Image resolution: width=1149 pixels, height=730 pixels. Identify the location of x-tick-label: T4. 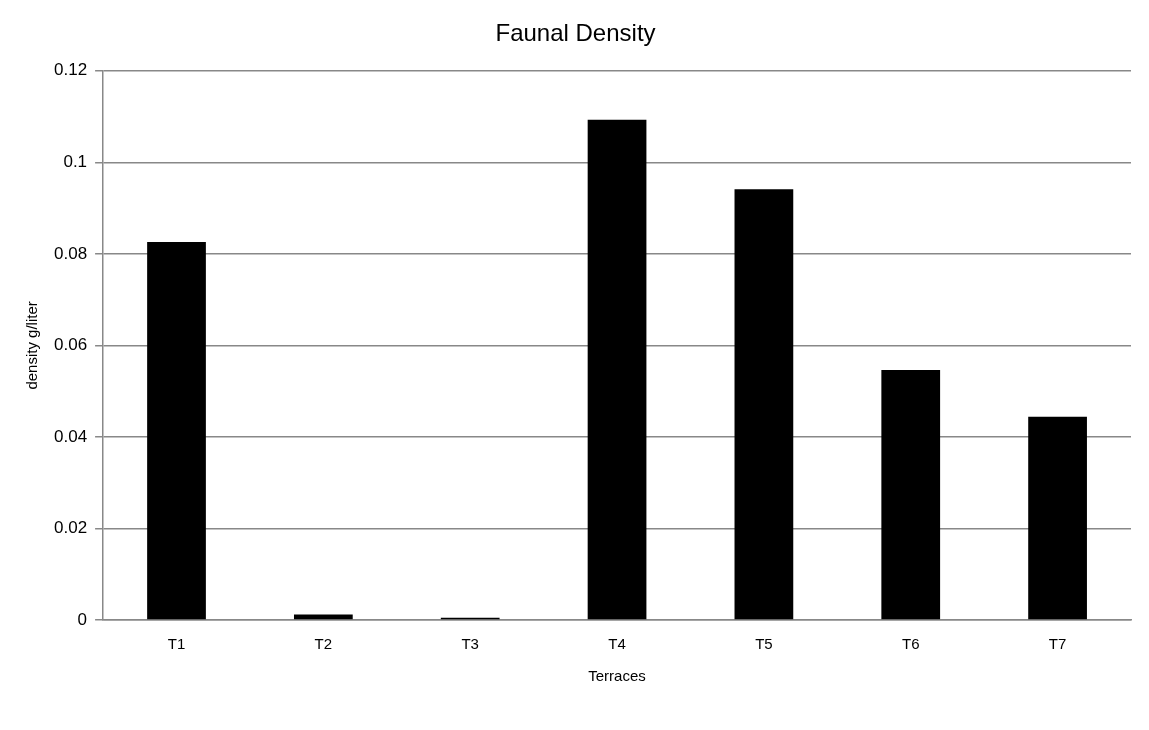
(617, 644).